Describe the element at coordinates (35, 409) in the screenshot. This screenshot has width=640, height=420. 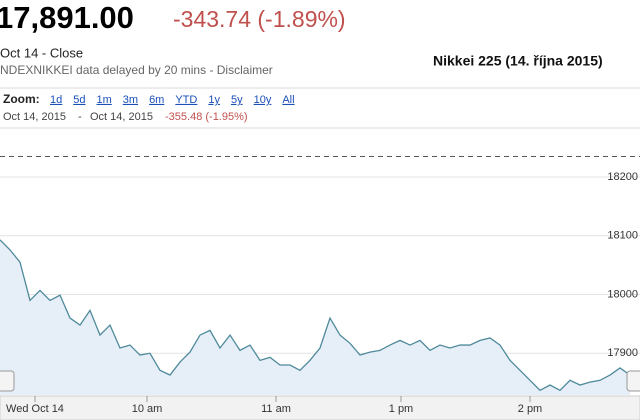
I see `x-tick-label: Wed Oct 14` at that location.